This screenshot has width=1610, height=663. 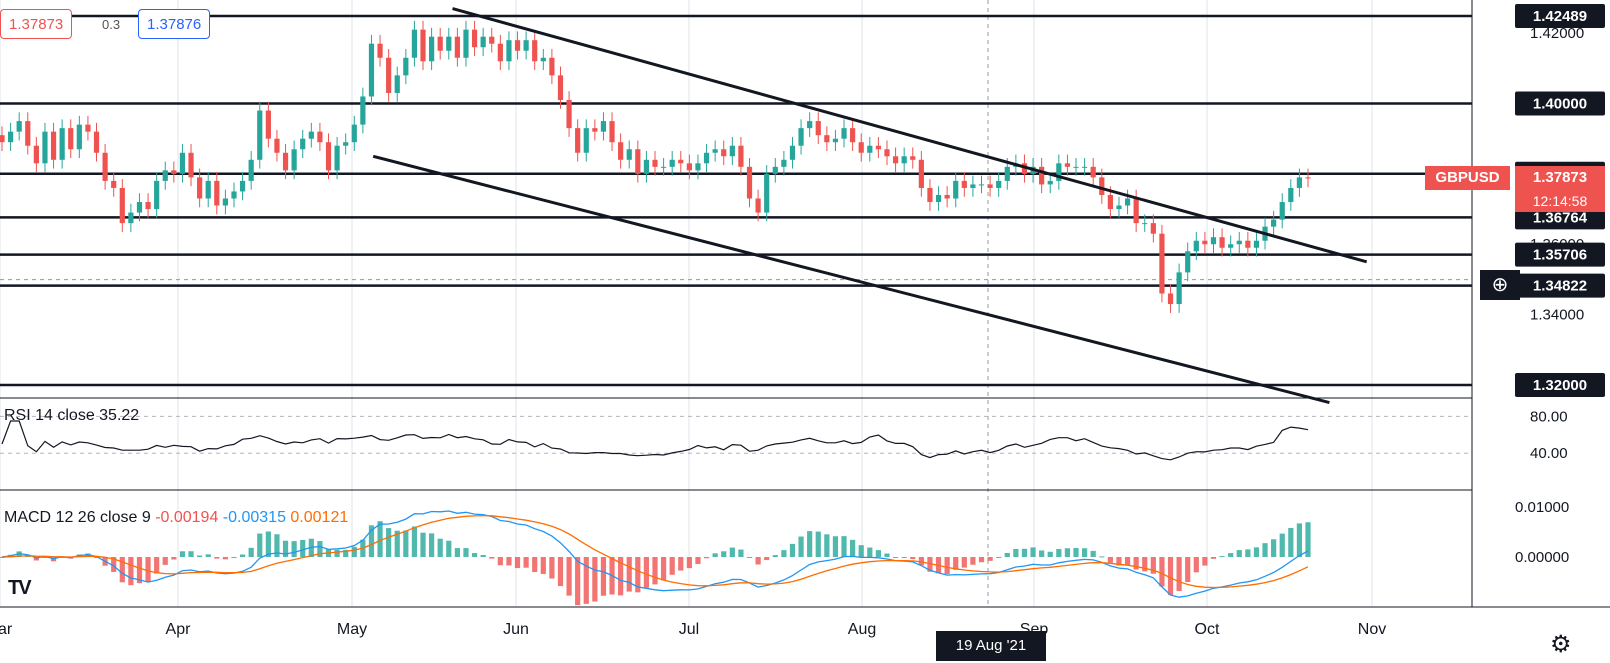 What do you see at coordinates (20, 588) in the screenshot?
I see `tradingview-logo-icon: TV` at bounding box center [20, 588].